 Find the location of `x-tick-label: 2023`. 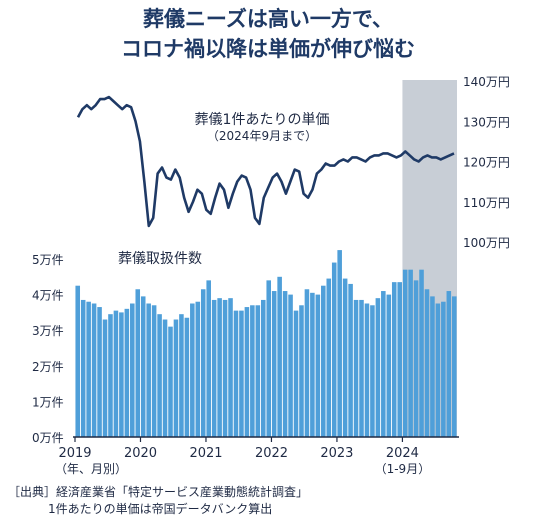

x-tick-label: 2023 is located at coordinates (336, 453).